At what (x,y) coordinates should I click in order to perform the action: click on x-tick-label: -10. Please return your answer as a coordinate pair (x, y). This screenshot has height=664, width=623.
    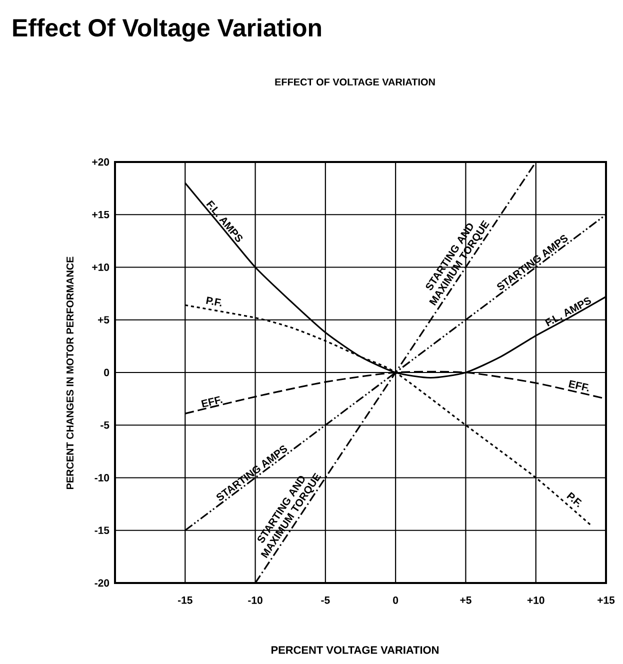
    Looking at the image, I should click on (255, 600).